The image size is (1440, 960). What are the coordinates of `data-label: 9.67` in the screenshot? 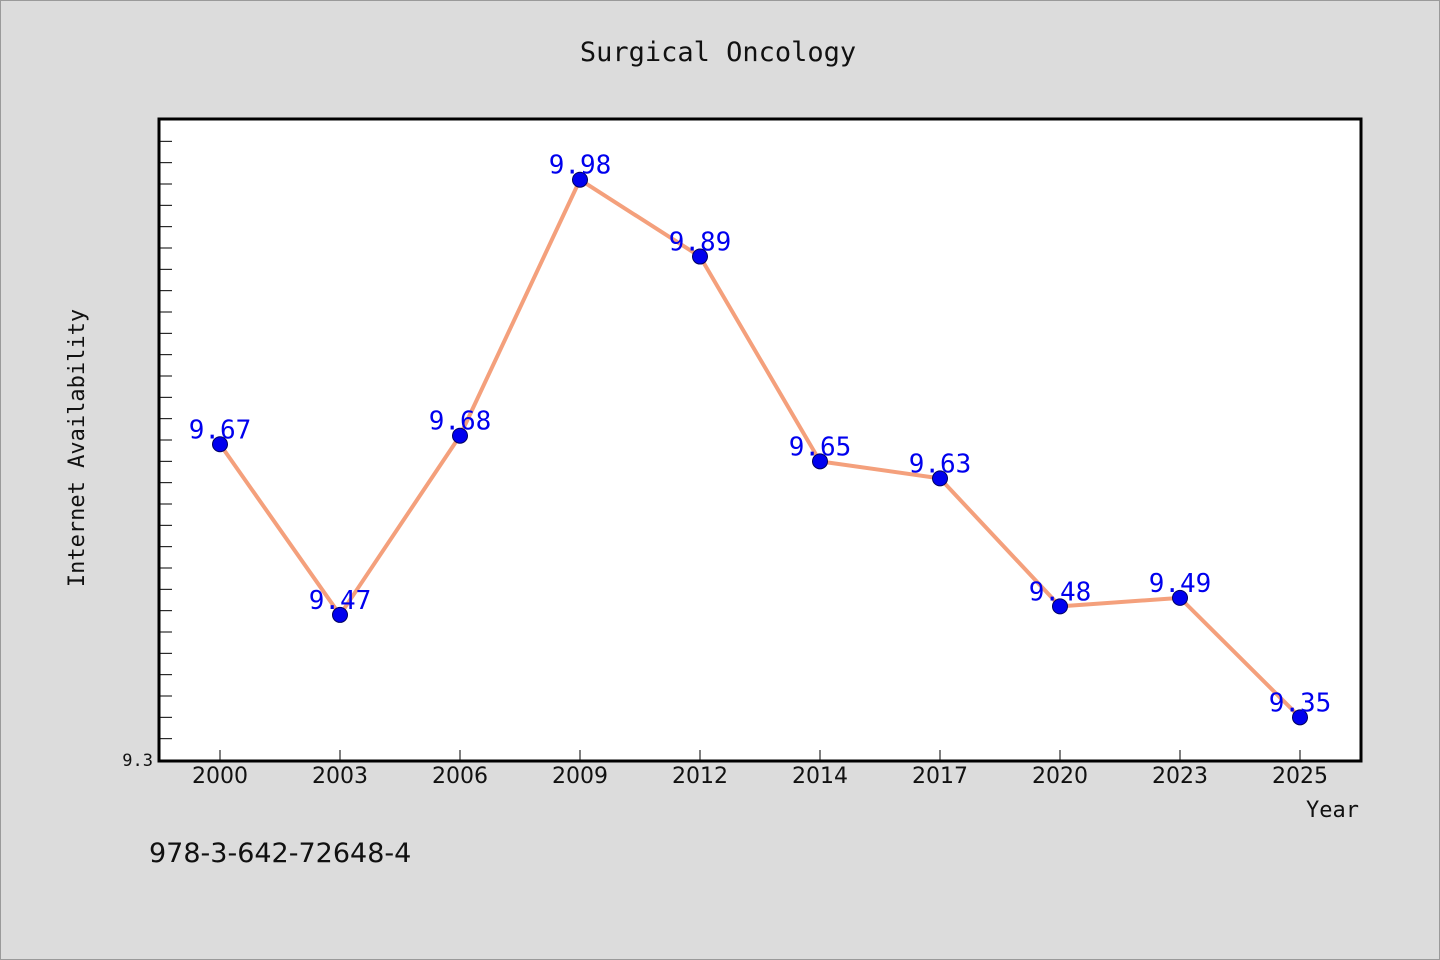 It's located at (220, 430).